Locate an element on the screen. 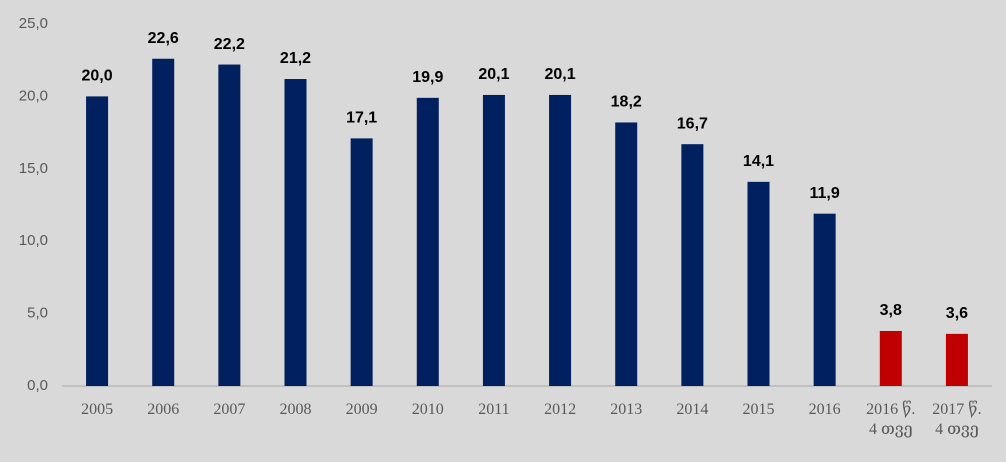  x-tick-label: 2006 is located at coordinates (163, 409).